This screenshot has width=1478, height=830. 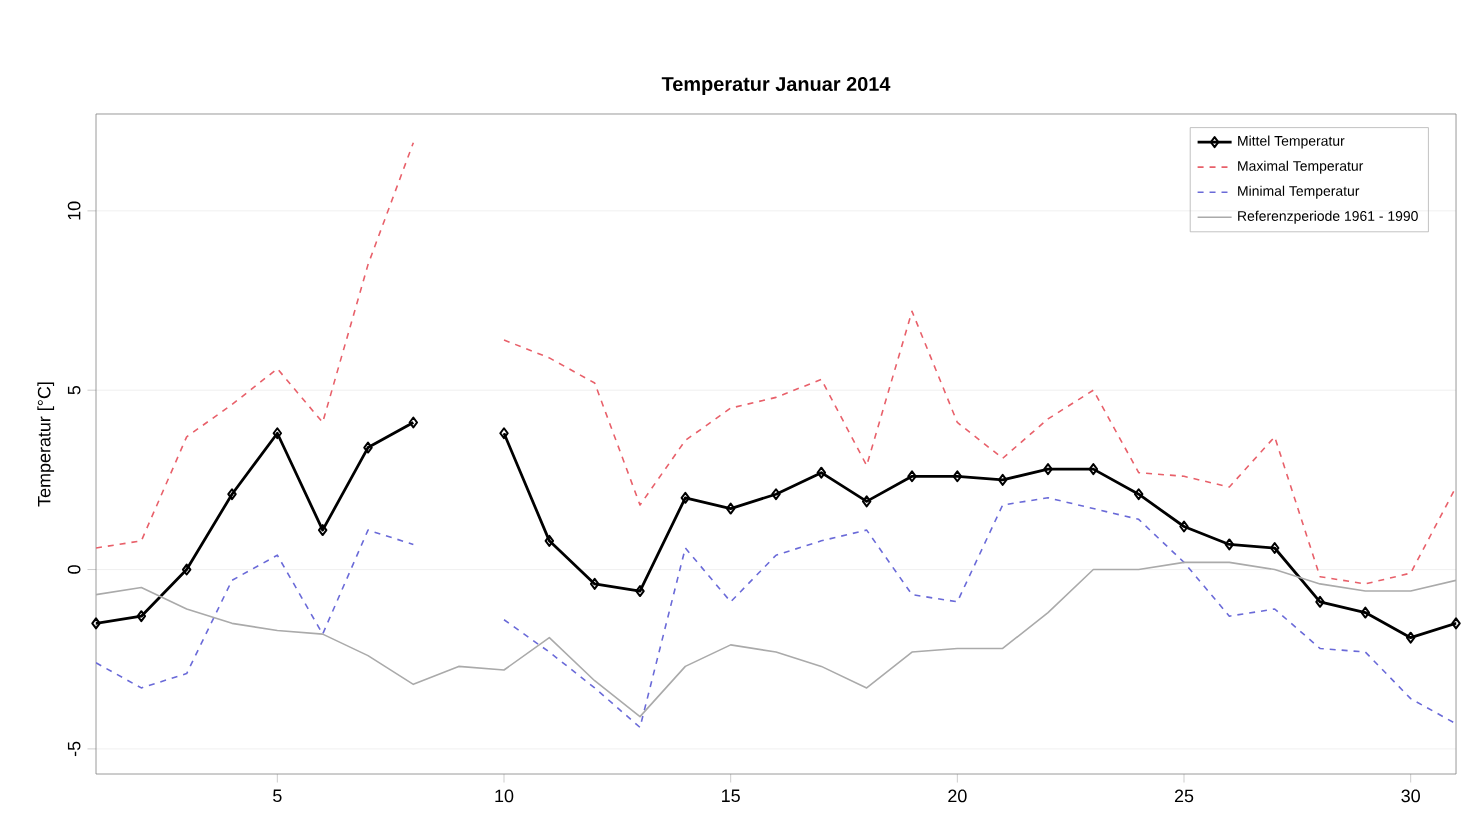 What do you see at coordinates (1184, 796) in the screenshot?
I see `x-tick-label: 25` at bounding box center [1184, 796].